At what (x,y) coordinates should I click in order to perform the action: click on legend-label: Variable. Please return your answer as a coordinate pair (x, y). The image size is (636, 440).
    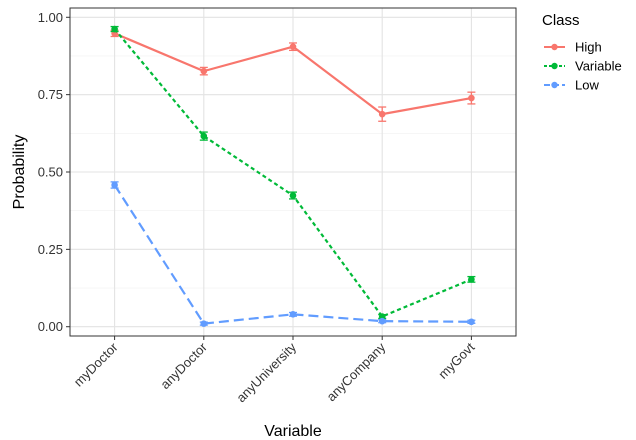
    Looking at the image, I should click on (598, 66).